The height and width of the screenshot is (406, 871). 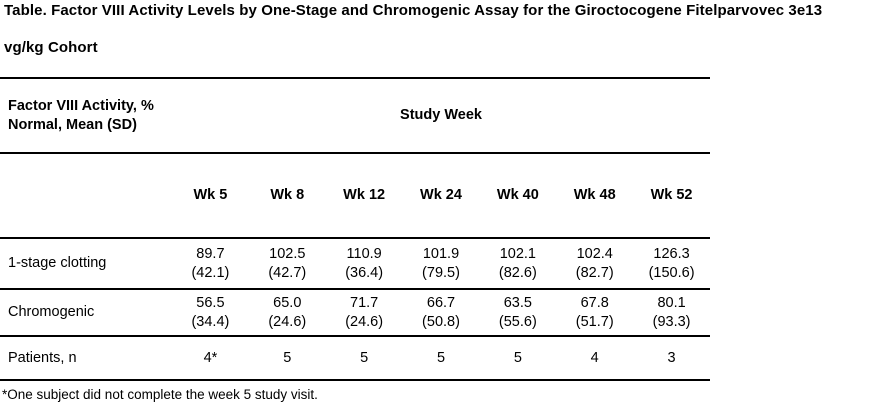 What do you see at coordinates (594, 195) in the screenshot?
I see `week-header-wk48: Wk 48` at bounding box center [594, 195].